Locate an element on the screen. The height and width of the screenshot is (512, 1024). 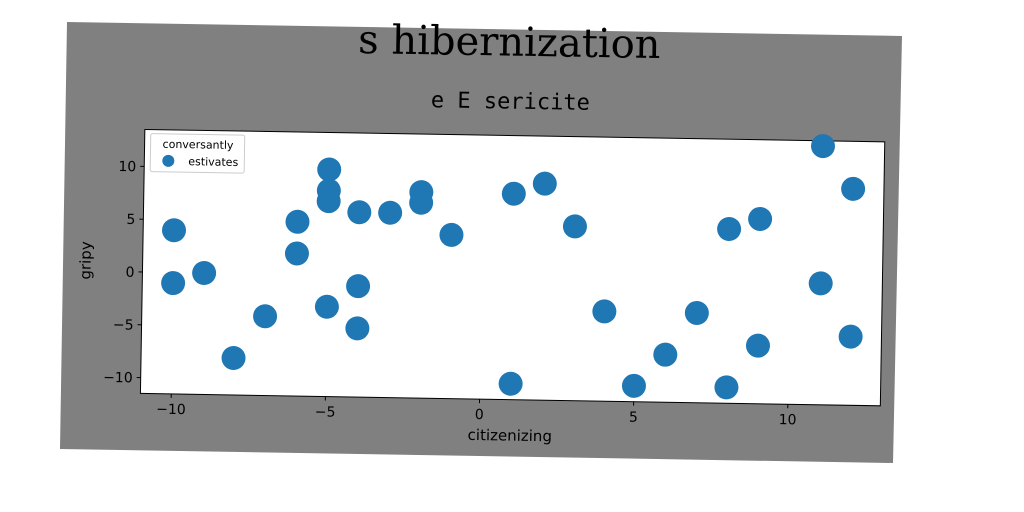
legend-entry-label: estivates is located at coordinates (213, 162).